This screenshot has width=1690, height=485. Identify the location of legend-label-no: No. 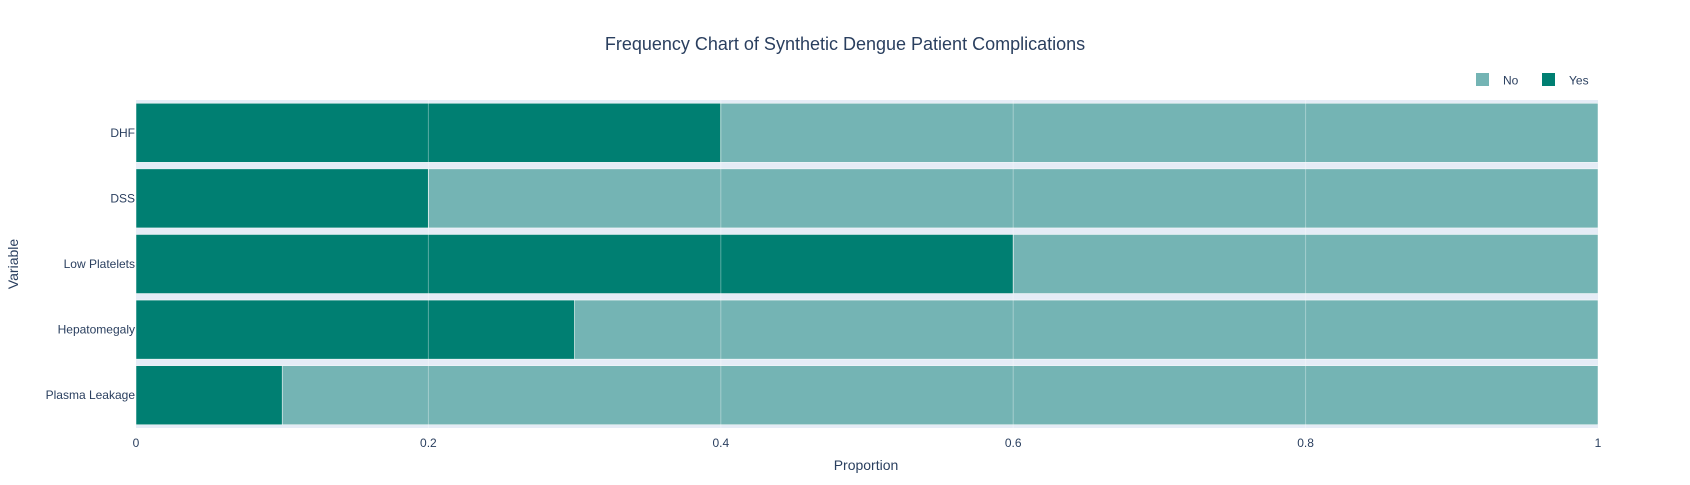
(1511, 81).